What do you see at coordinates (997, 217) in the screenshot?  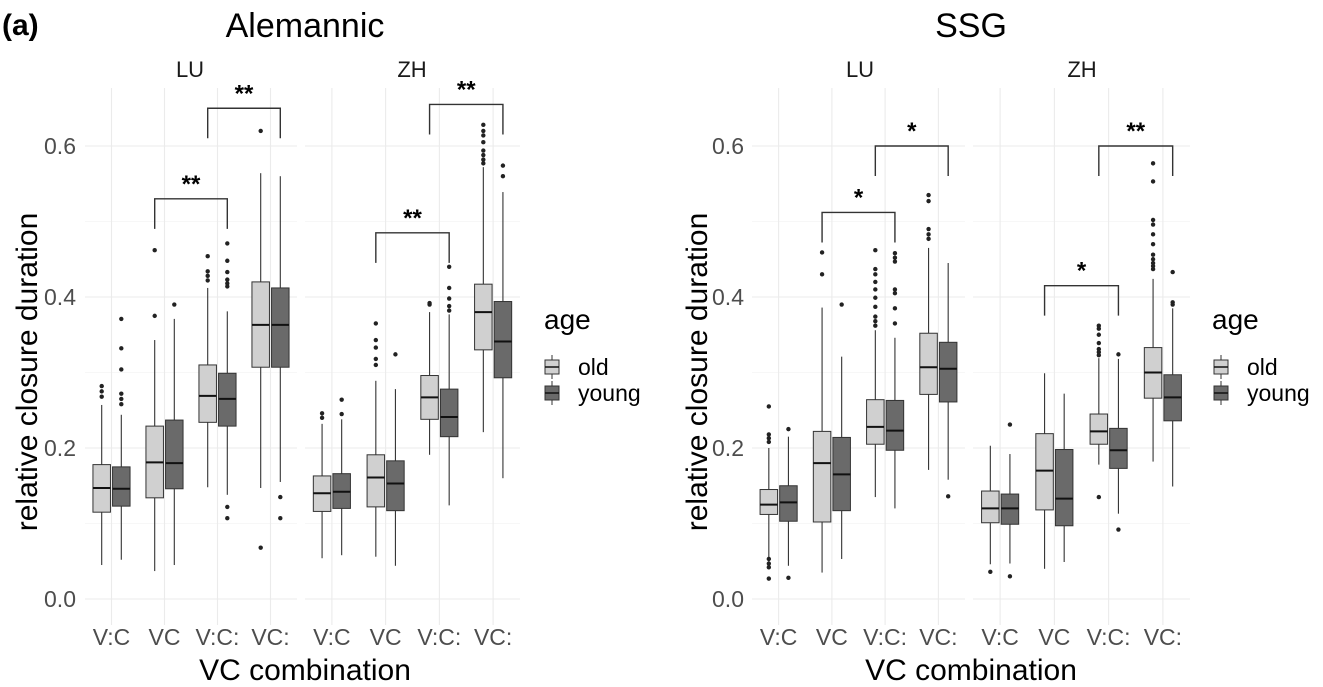 I see `significance-brackets: *****` at bounding box center [997, 217].